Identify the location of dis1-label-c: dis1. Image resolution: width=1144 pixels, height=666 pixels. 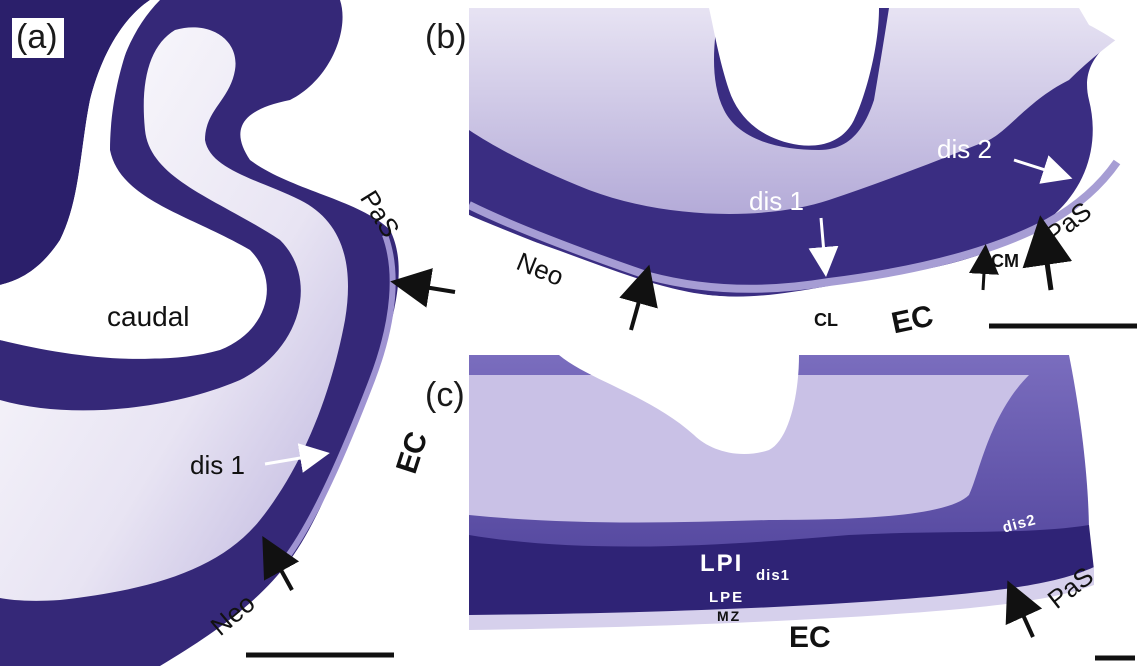
(773, 575).